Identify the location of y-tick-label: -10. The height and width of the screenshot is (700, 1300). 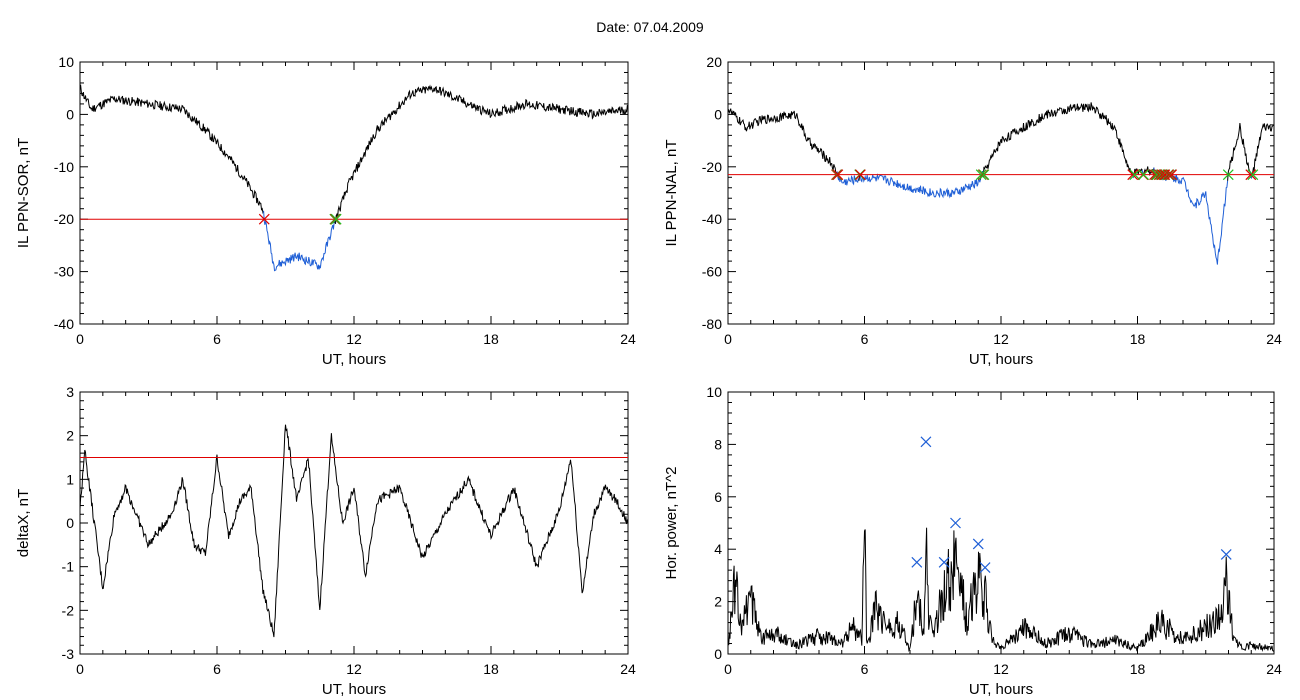
(64, 167).